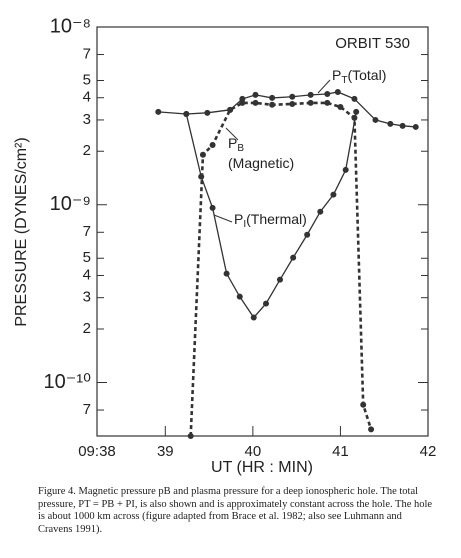  What do you see at coordinates (253, 451) in the screenshot?
I see `x-tick-label: 40` at bounding box center [253, 451].